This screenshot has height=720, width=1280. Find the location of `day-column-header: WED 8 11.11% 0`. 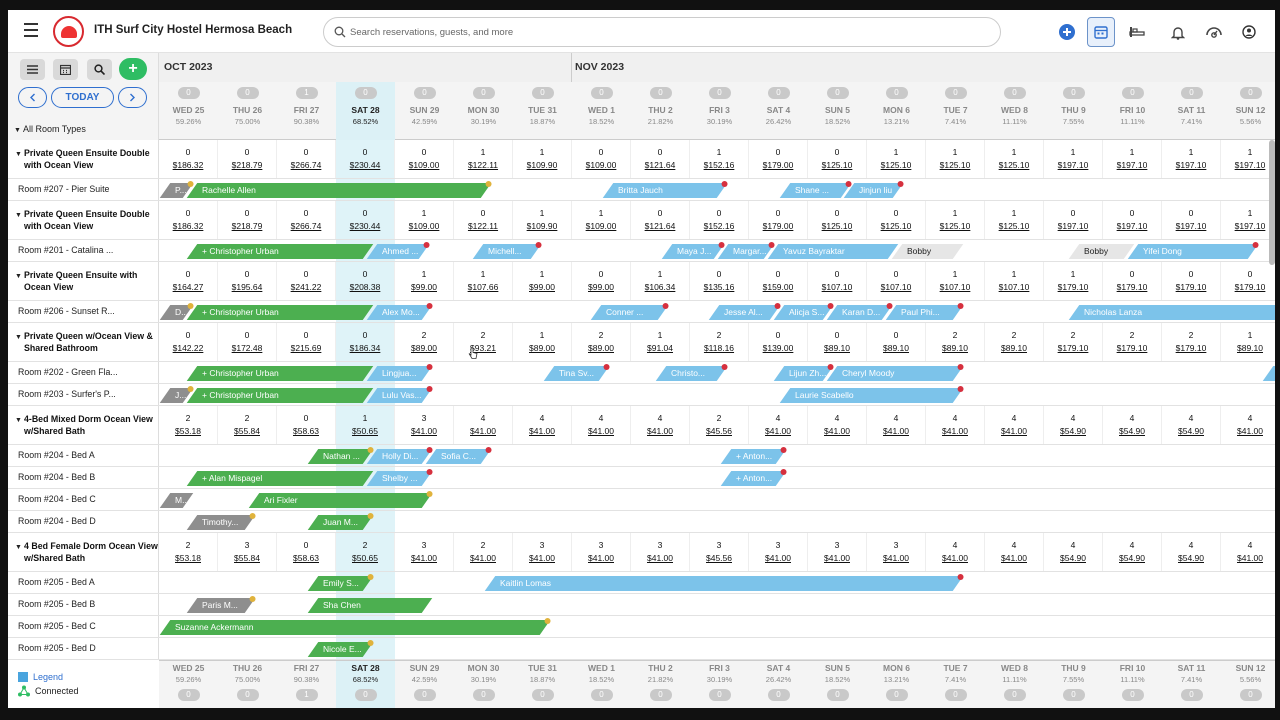

day-column-header: WED 8 11.11% 0 is located at coordinates (1014, 684).